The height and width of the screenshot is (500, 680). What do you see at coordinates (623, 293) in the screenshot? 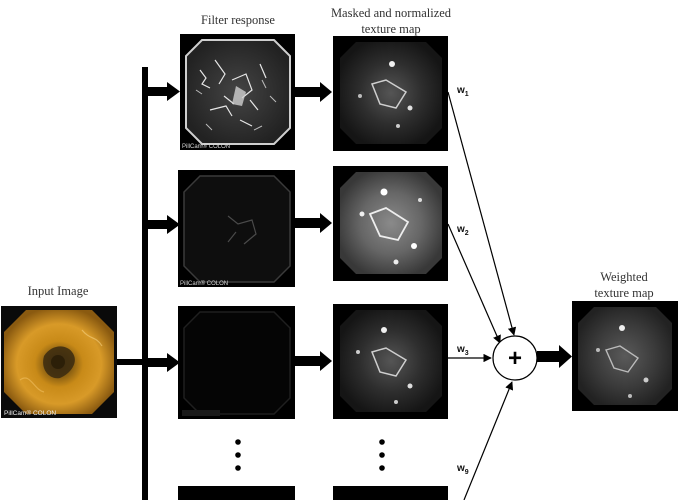
I see `weighted-texture-label-line2: texture map` at bounding box center [623, 293].